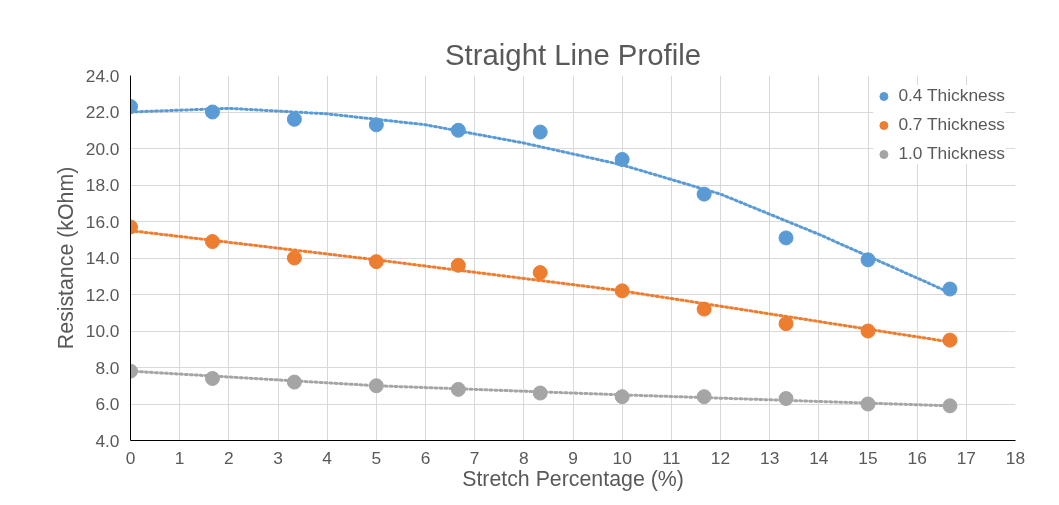 This screenshot has width=1059, height=505. What do you see at coordinates (376, 457) in the screenshot?
I see `x-tick-label: 5` at bounding box center [376, 457].